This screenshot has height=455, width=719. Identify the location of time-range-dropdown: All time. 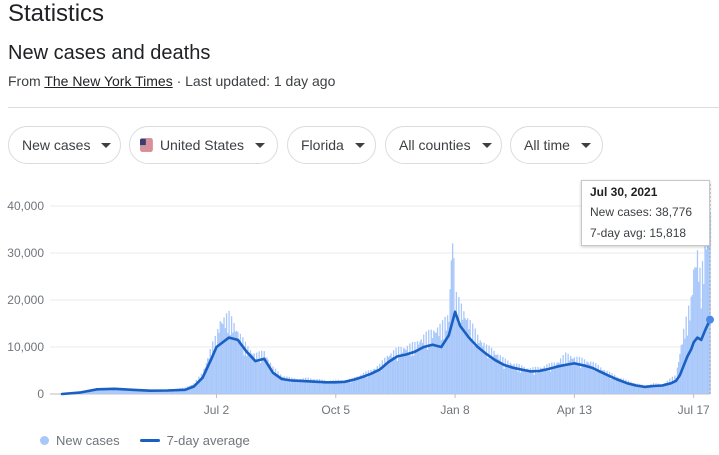
(556, 145).